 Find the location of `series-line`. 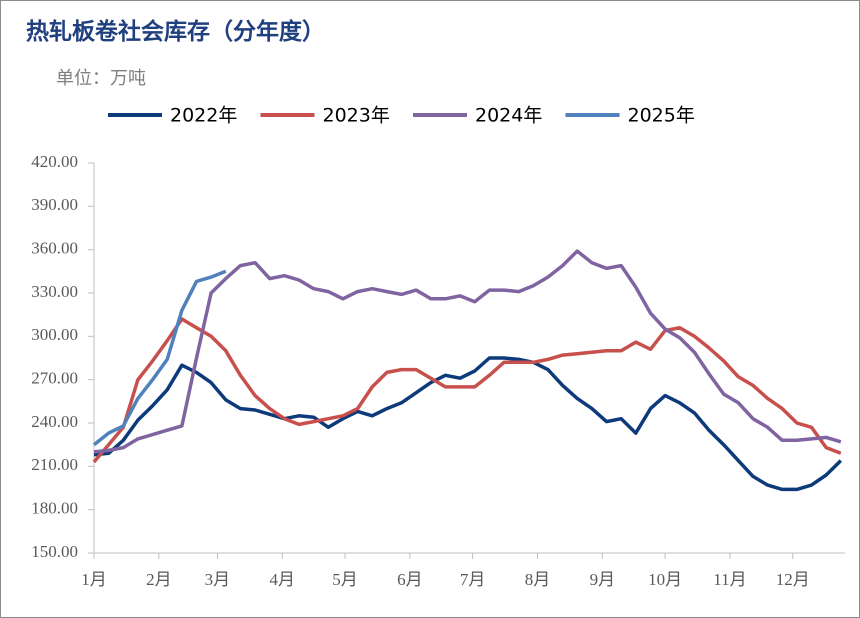

series-line is located at coordinates (159, 358).